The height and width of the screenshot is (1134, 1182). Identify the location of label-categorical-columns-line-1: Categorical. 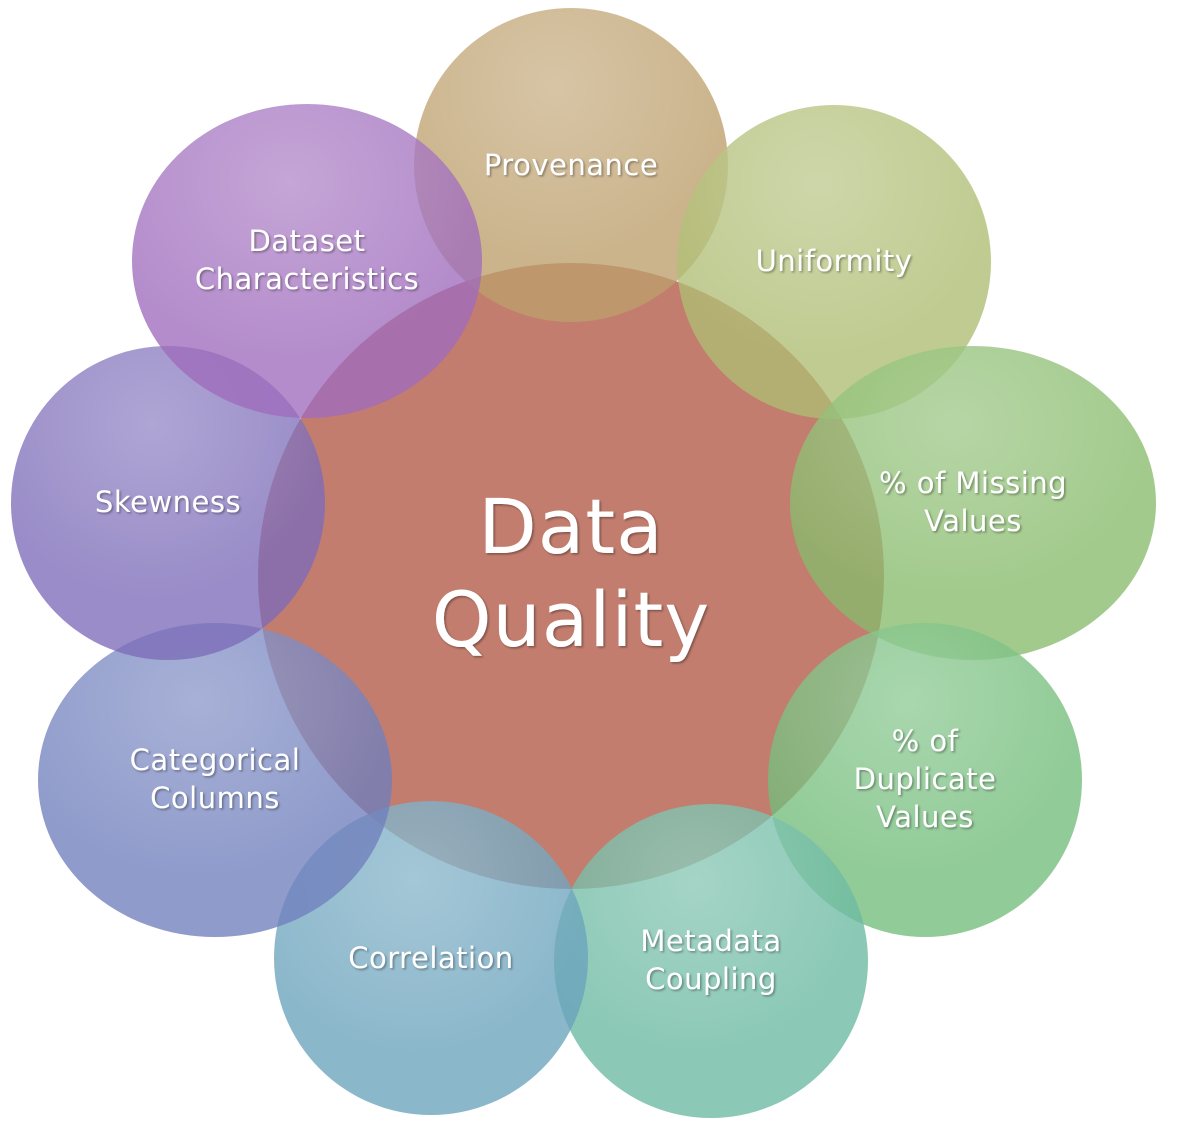
(215, 760).